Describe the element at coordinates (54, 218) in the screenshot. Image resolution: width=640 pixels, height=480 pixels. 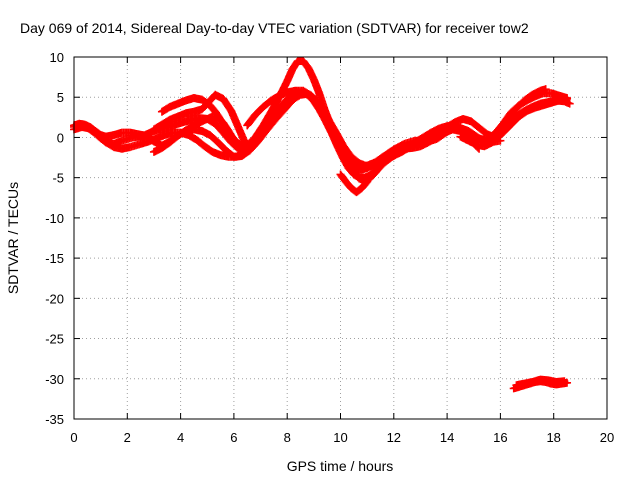
I see `y-tick-label: -10` at that location.